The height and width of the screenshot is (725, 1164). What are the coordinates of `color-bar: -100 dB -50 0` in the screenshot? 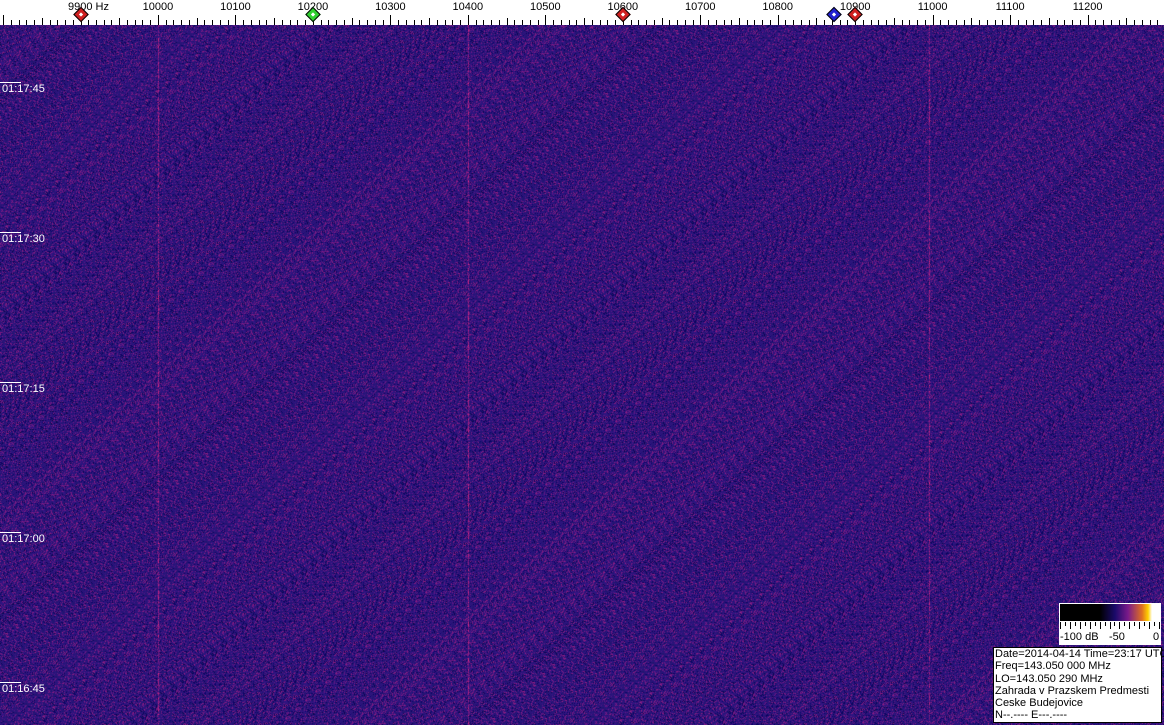 It's located at (1110, 624).